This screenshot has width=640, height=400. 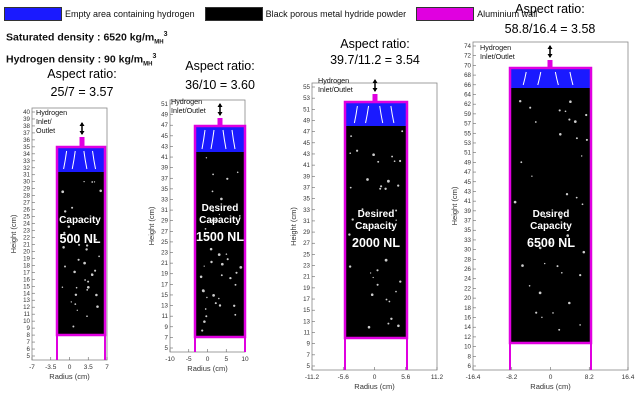 I want to click on y-tick-label: 59, so click(x=467, y=114).